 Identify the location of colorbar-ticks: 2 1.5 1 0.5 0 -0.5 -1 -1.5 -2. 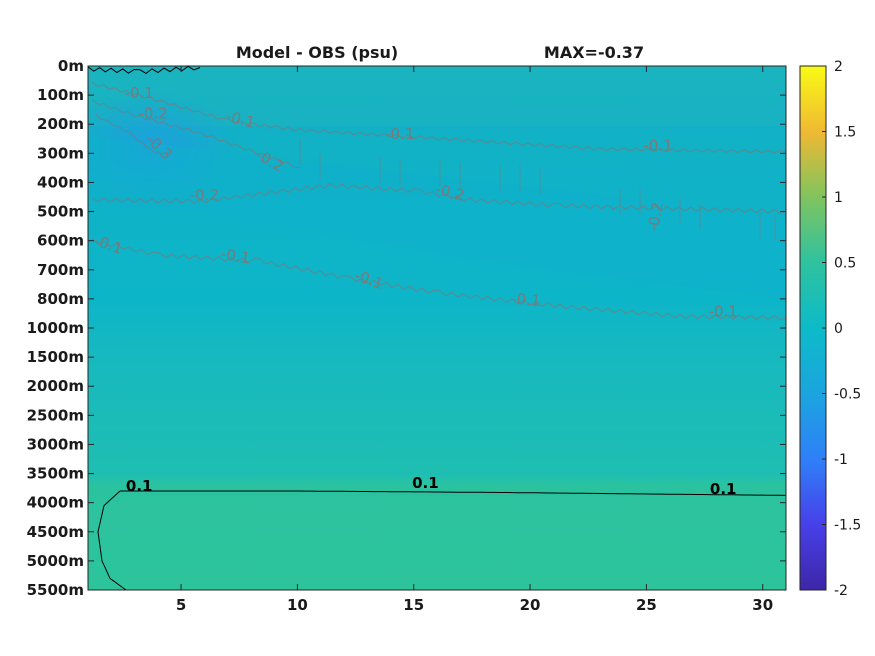
(841, 329).